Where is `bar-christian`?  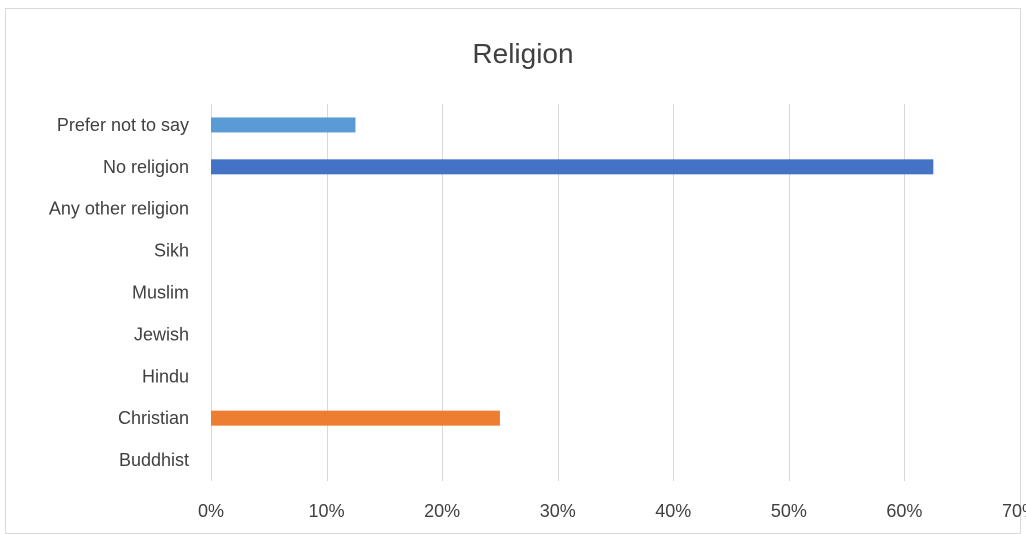
bar-christian is located at coordinates (355, 418).